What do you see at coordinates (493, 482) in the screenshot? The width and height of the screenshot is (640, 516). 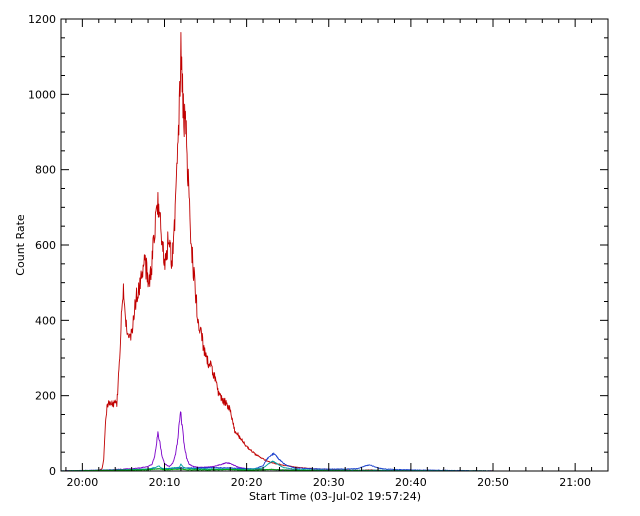 I see `x-tick-label: 20:50` at bounding box center [493, 482].